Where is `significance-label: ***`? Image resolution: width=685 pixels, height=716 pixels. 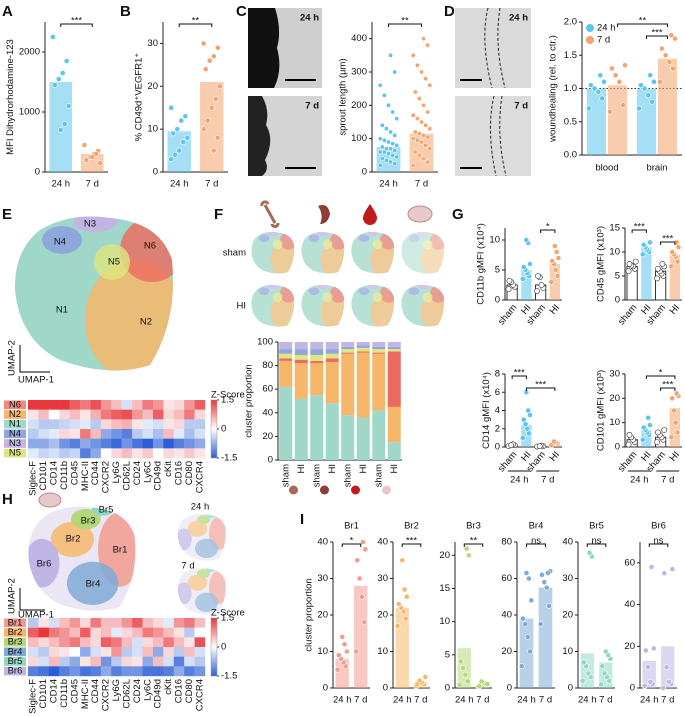
significance-label: *** is located at coordinates (667, 239).